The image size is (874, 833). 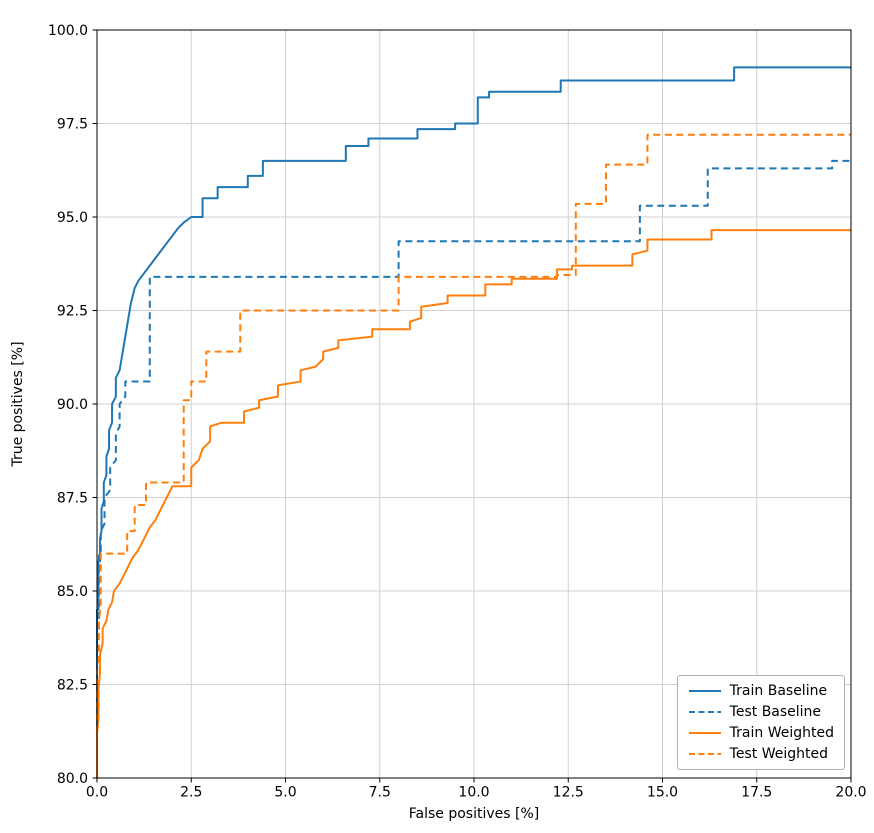 I want to click on y-tick-label: 95.0, so click(x=72, y=218).